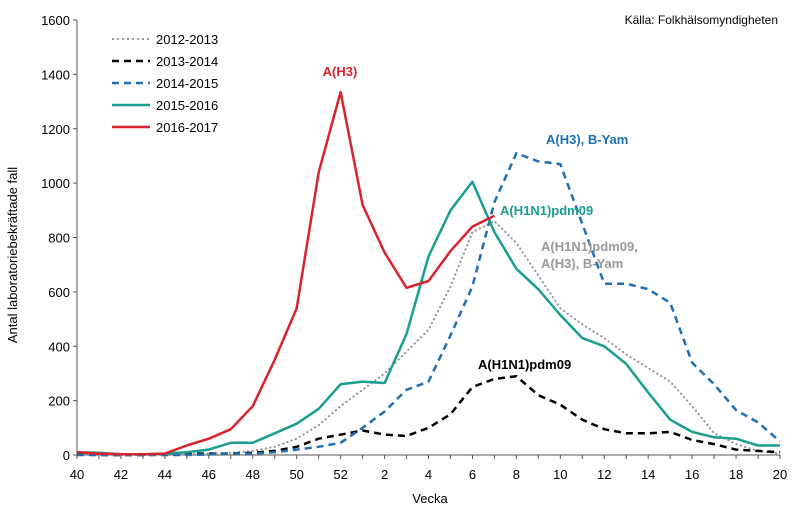  I want to click on annotation-h1n1-2012-line1: A(H1N1)pdm09,, so click(589, 246).